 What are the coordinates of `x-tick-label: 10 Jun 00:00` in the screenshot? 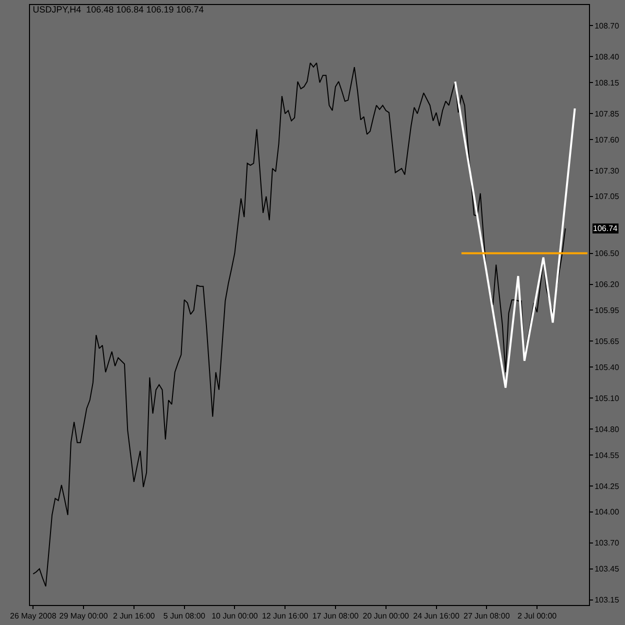 It's located at (235, 616).